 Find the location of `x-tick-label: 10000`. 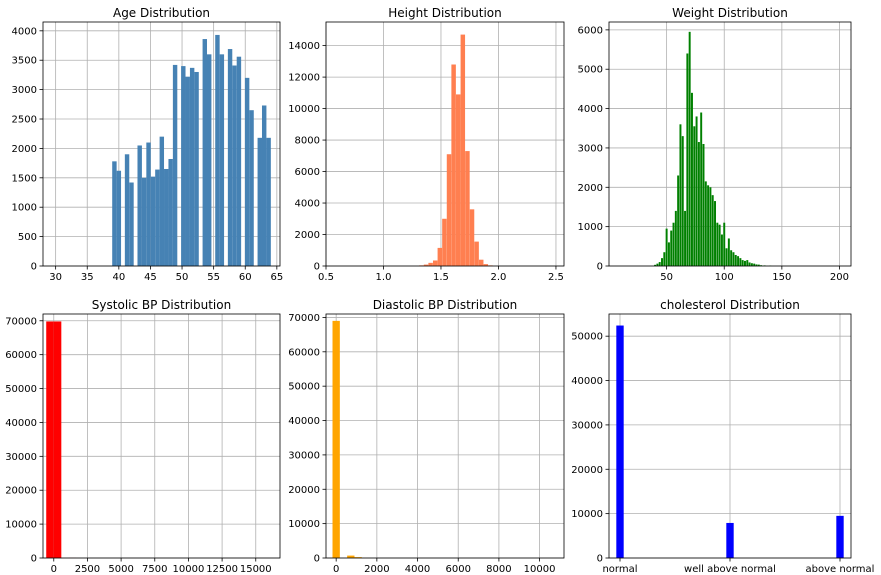

x-tick-label: 10000 is located at coordinates (540, 569).